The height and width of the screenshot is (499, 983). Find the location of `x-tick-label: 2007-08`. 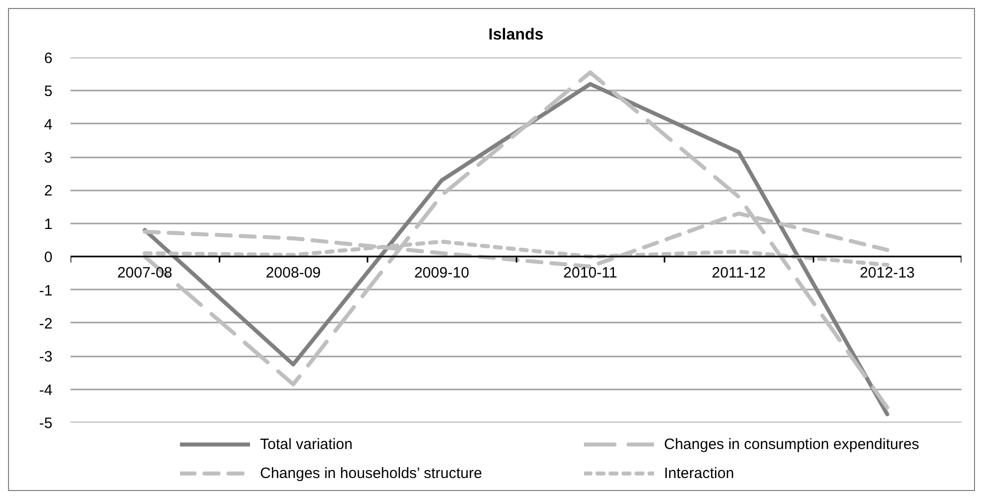

x-tick-label: 2007-08 is located at coordinates (144, 273).